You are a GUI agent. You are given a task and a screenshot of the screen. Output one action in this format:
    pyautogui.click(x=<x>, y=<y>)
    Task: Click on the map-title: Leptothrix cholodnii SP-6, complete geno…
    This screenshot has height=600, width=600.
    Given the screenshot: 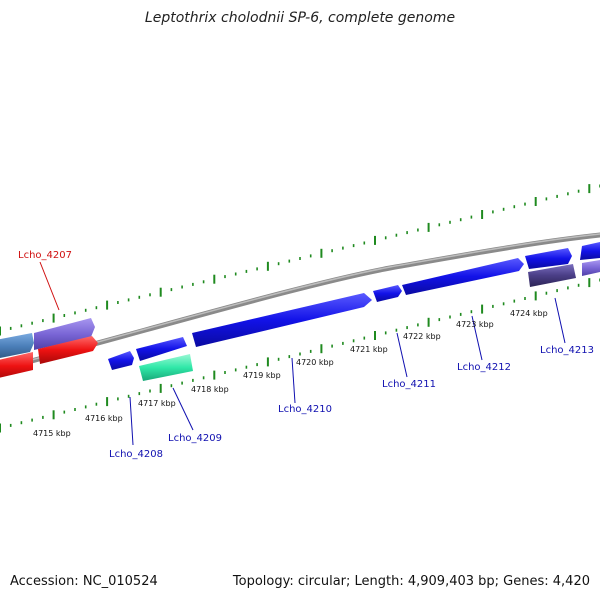 What is the action you would take?
    pyautogui.click(x=300, y=18)
    